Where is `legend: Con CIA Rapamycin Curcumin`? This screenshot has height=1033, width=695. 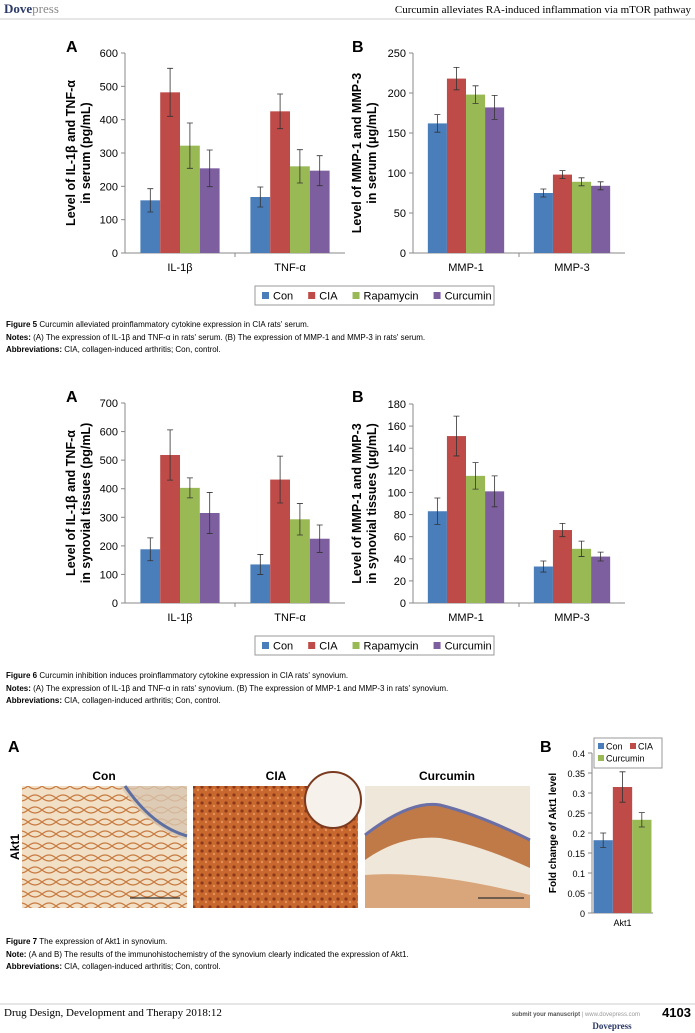
legend: Con CIA Rapamycin Curcumin is located at coordinates (374, 295).